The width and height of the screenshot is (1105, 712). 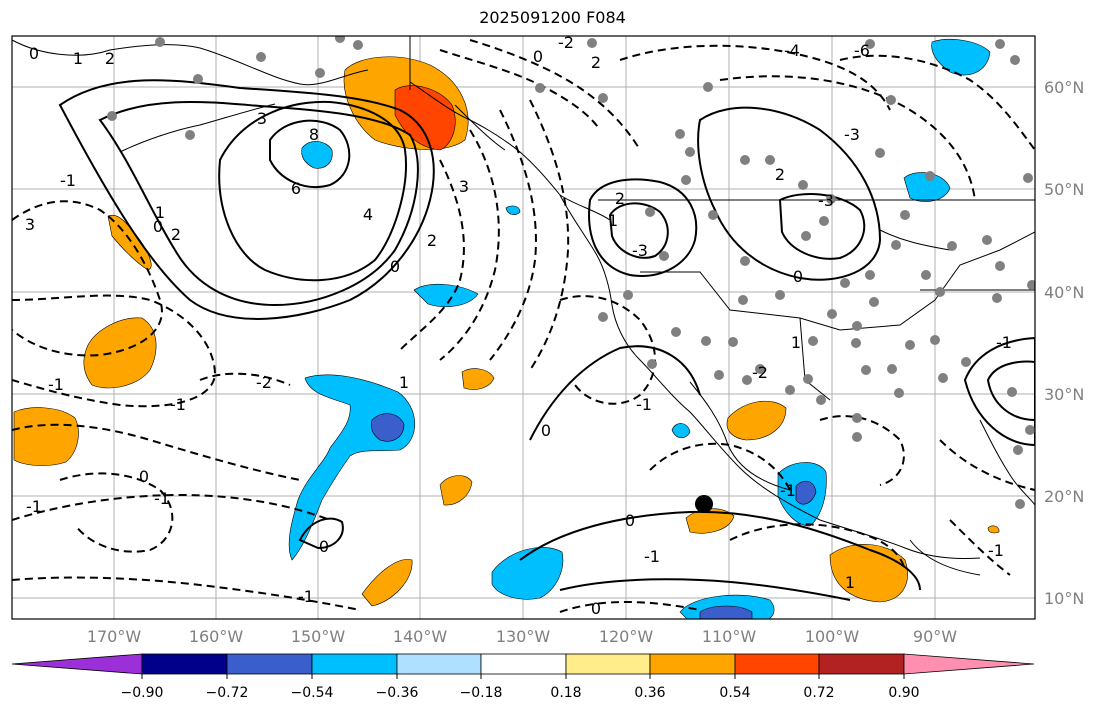 I want to click on anomaly-mexico-interior, so click(x=756, y=420).